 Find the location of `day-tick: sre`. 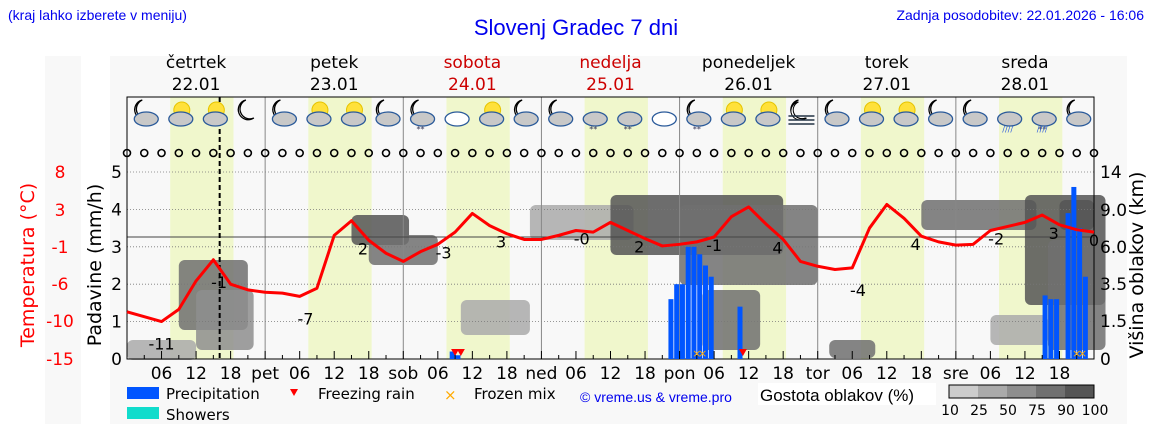

day-tick: sre is located at coordinates (956, 374).